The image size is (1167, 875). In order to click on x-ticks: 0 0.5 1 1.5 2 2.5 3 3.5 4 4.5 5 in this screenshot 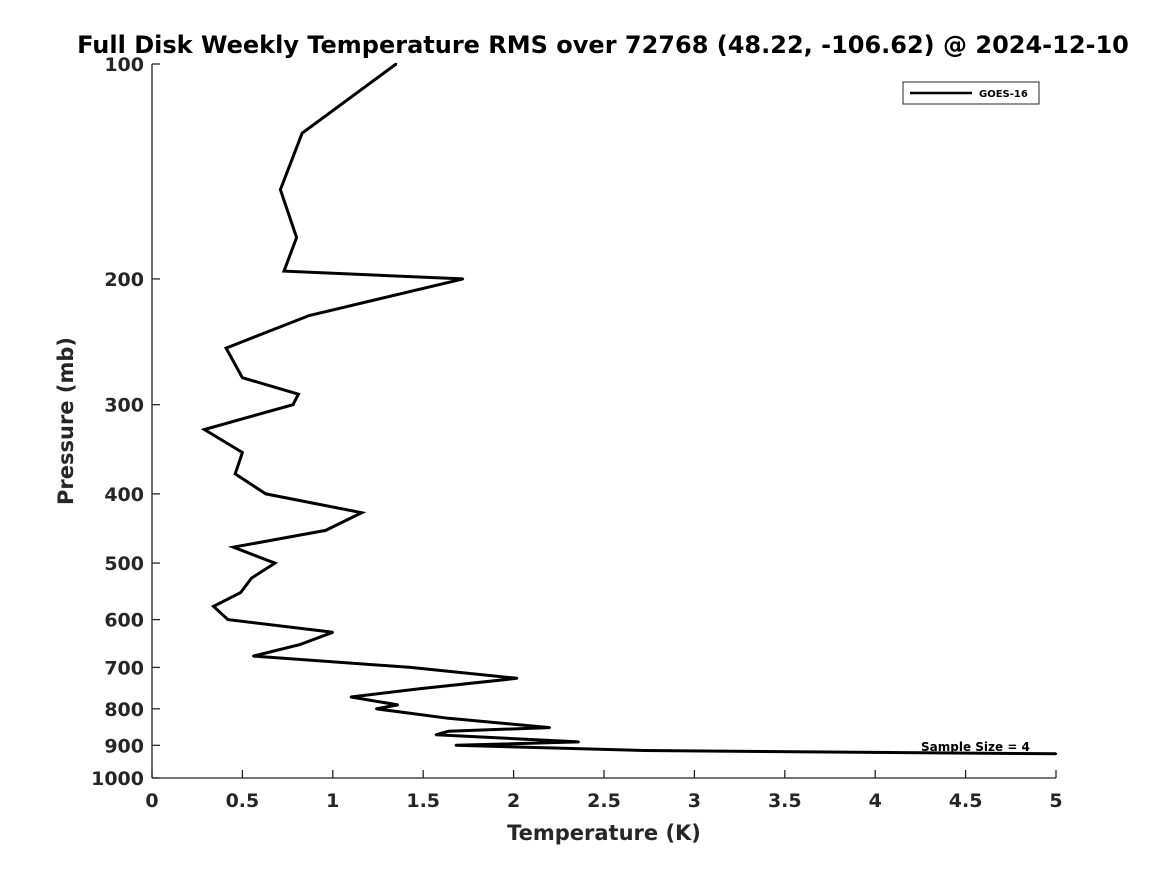, I will do `click(604, 791)`.